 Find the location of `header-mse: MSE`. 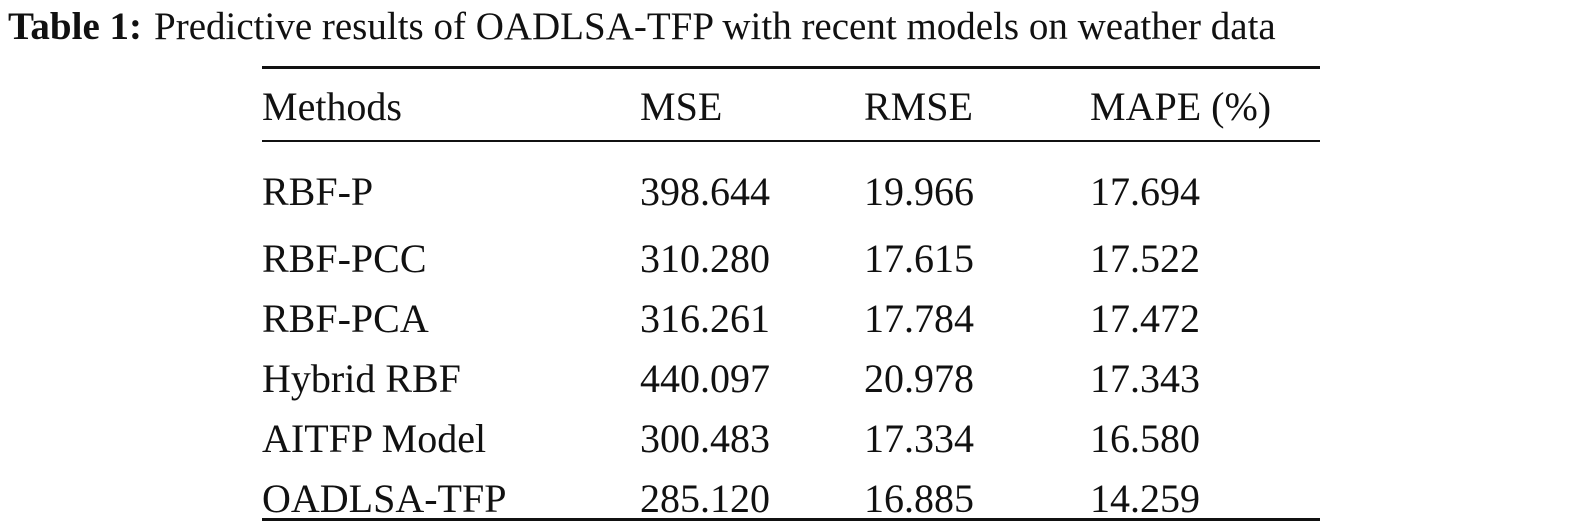

header-mse: MSE is located at coordinates (681, 106).